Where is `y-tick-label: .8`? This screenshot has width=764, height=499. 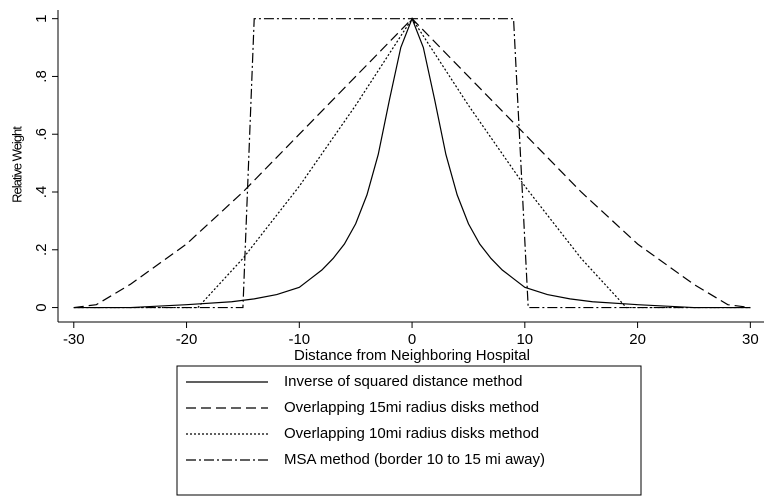
y-tick-label: .8 is located at coordinates (41, 76).